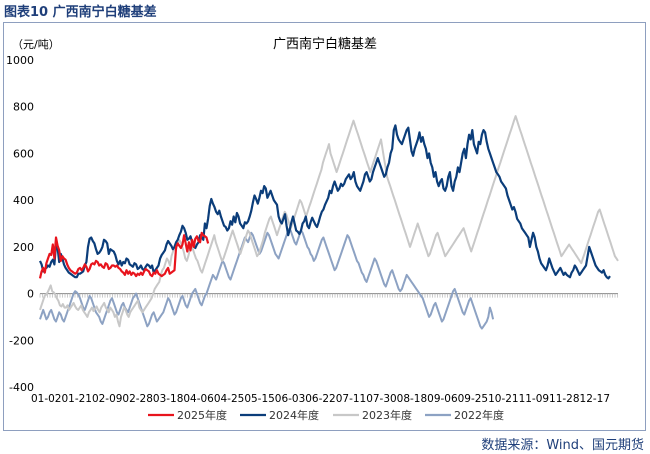  Describe the element at coordinates (202, 415) in the screenshot. I see `legend-label: 2025年度` at that location.